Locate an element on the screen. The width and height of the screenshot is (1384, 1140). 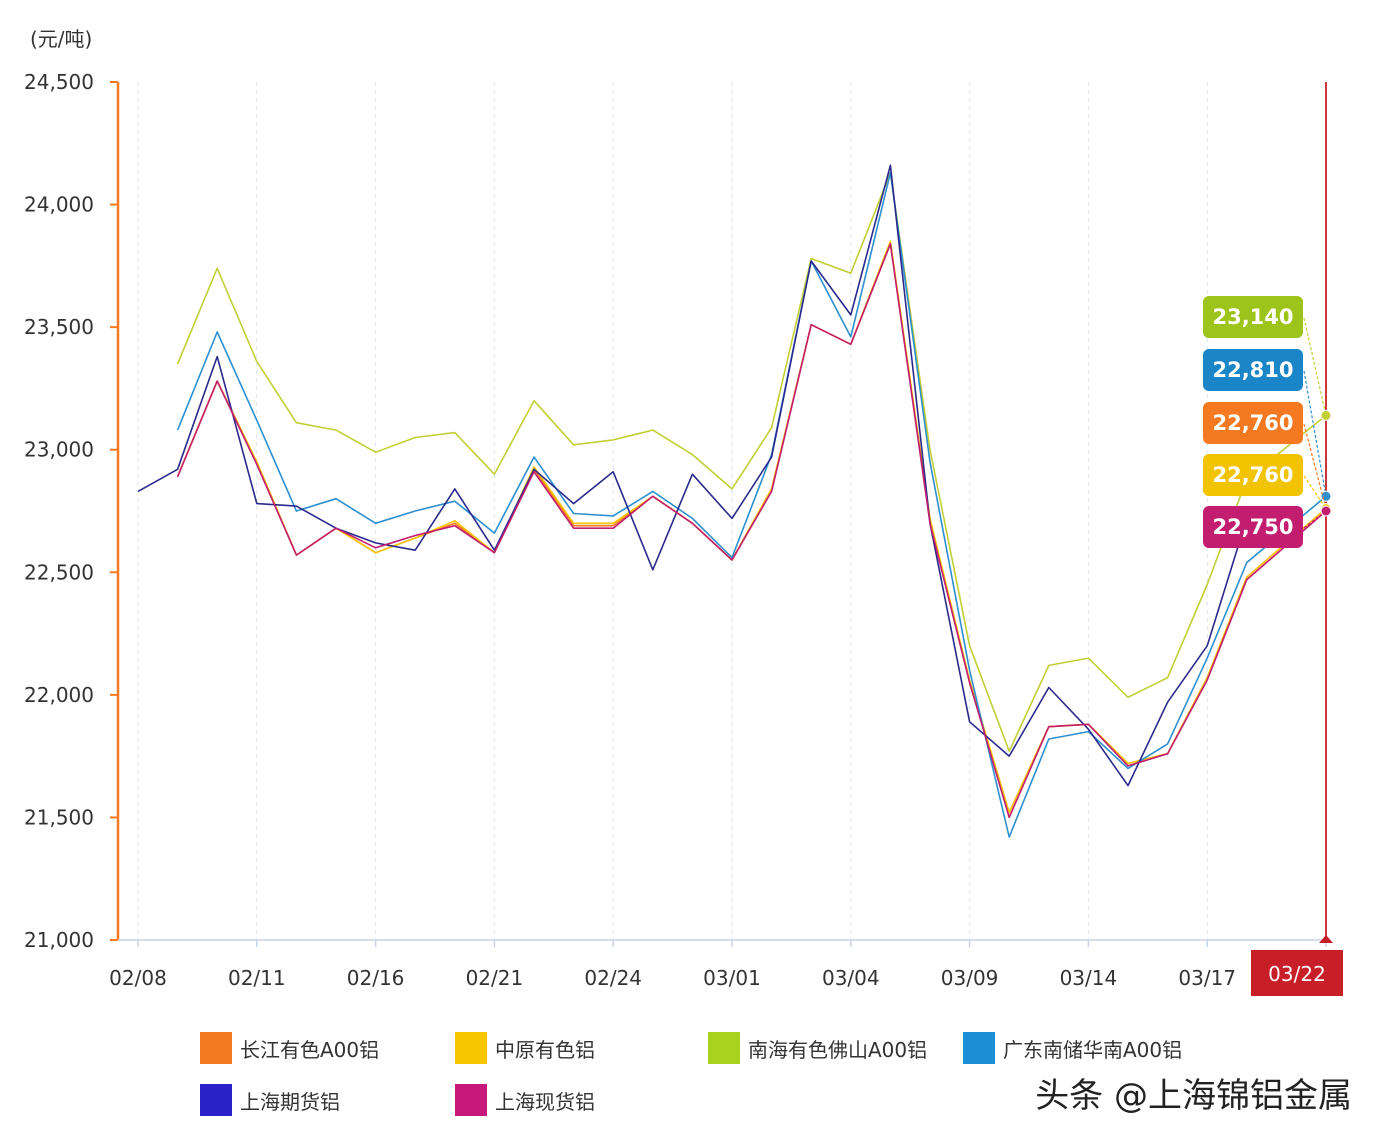
crosshair-date-label: 03/22 is located at coordinates (1297, 974).